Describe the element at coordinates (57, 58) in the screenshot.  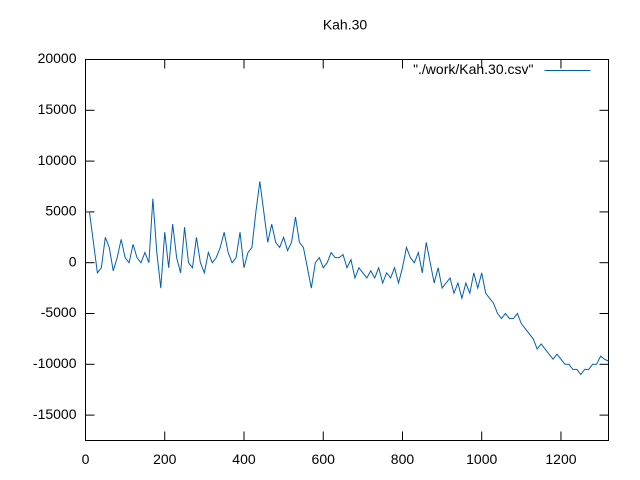
I see `y-tick-label: 20000` at that location.